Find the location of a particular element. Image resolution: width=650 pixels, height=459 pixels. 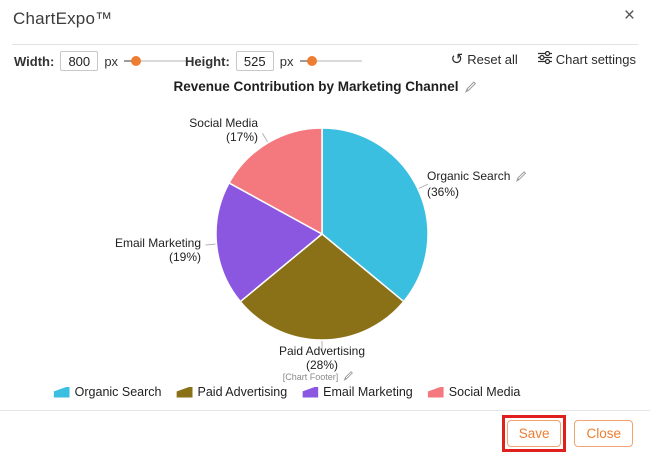

edit-title-pencil-icon is located at coordinates (470, 88).